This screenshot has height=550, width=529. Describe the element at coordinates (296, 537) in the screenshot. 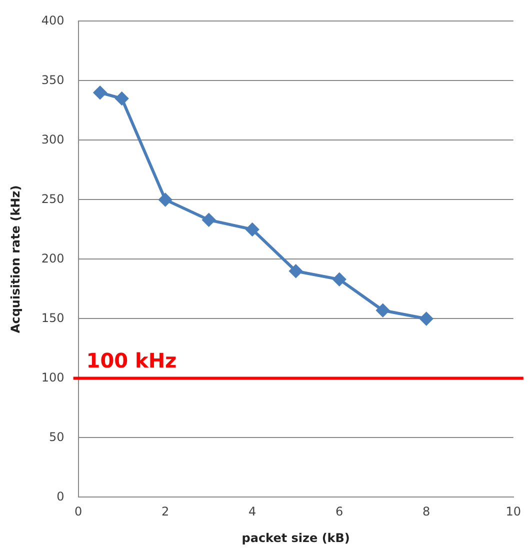

I see `x-axis-title: packet size (kB)` at that location.